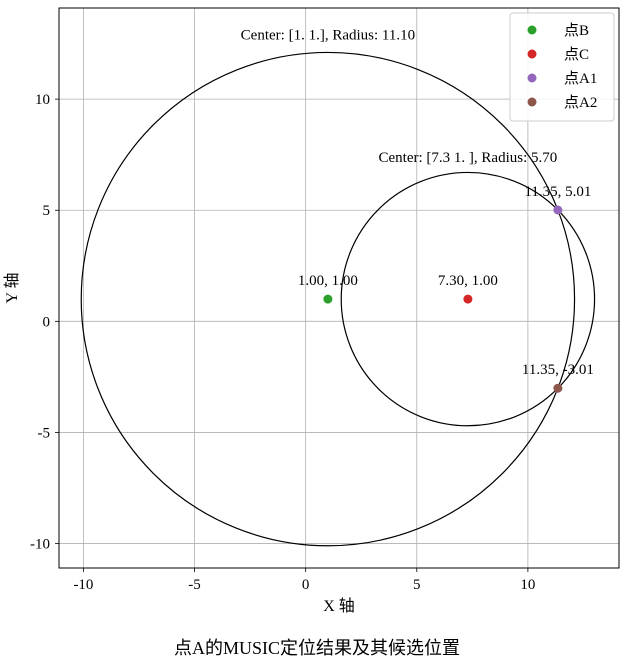 The width and height of the screenshot is (634, 662). Describe the element at coordinates (328, 36) in the screenshot. I see `circle-label: Center: [1. 1.], Radius: 11.10` at that location.